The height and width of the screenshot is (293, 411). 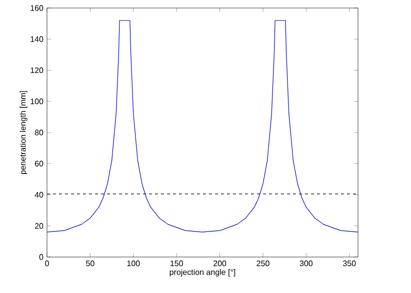 What do you see at coordinates (39, 226) in the screenshot?
I see `y-tick-label: 20` at bounding box center [39, 226].